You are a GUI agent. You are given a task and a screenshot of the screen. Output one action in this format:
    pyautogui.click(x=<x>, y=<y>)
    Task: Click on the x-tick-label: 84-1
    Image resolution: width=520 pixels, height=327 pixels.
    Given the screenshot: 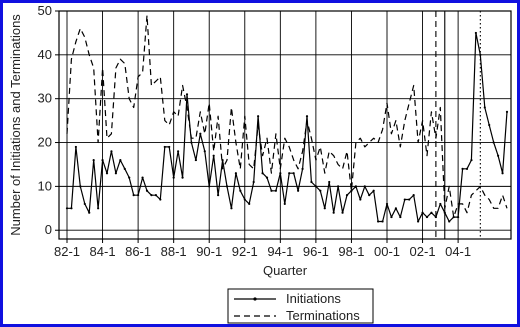 What is the action you would take?
    pyautogui.click(x=103, y=251)
    